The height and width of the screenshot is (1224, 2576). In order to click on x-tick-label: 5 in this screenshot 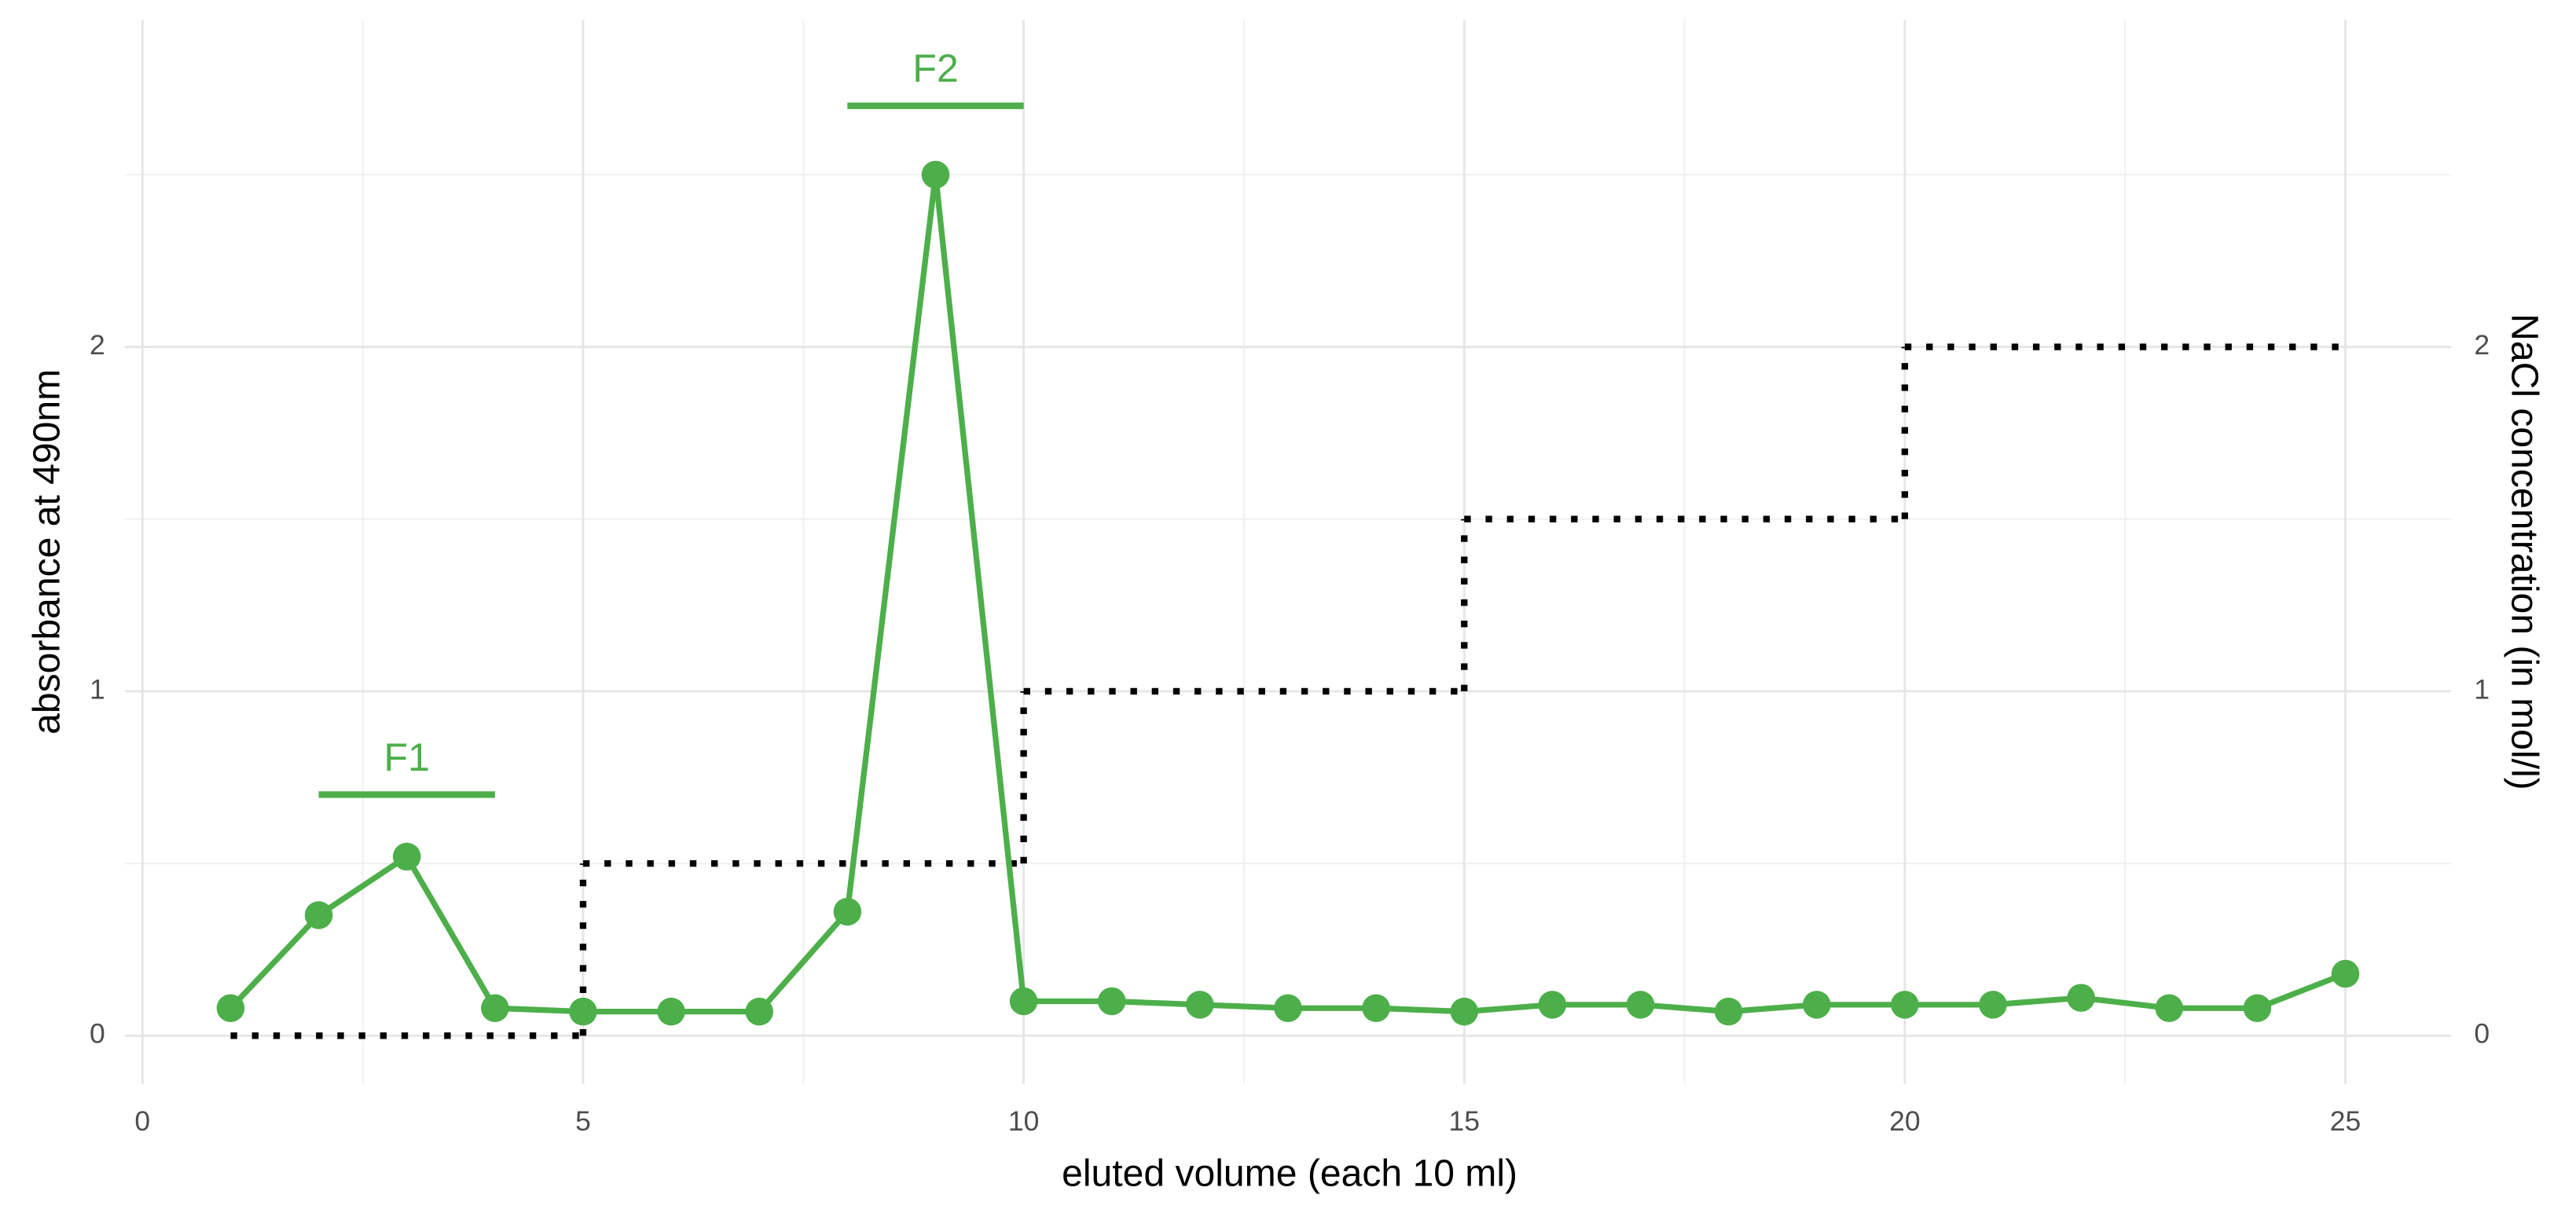, I will do `click(583, 1121)`.